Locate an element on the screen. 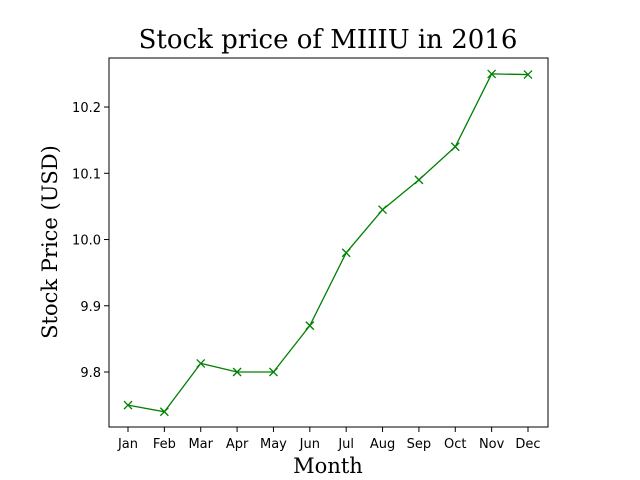  y-tick-label: 9.8 is located at coordinates (90, 373).